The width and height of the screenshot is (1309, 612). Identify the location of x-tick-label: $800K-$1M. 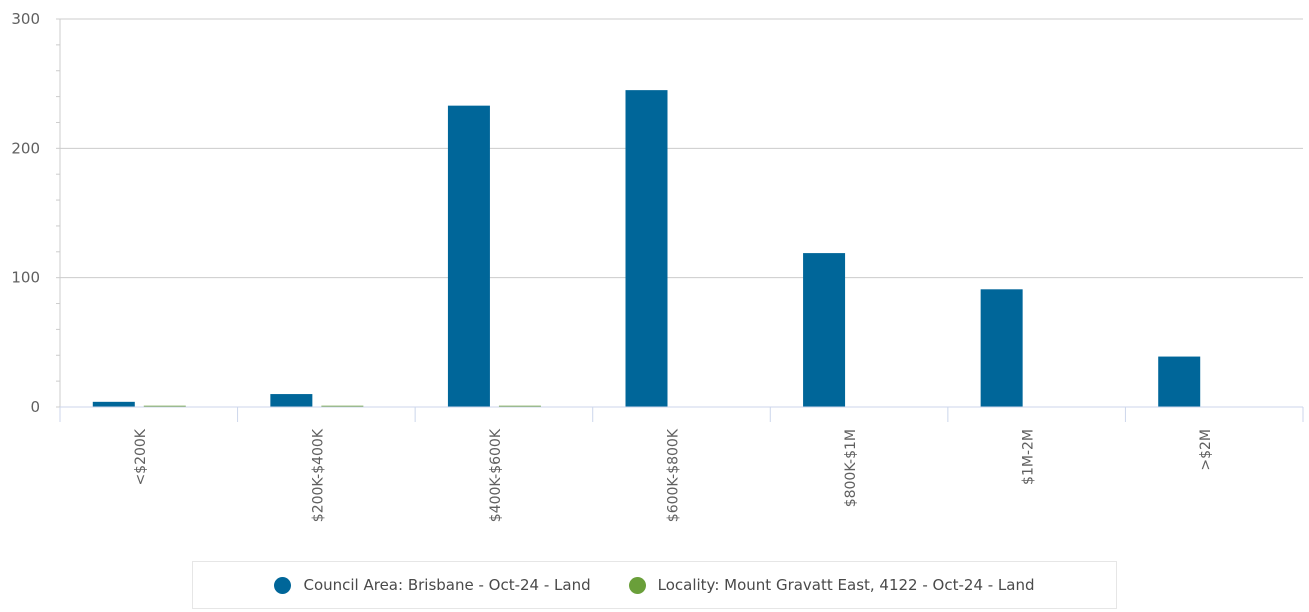
(851, 468).